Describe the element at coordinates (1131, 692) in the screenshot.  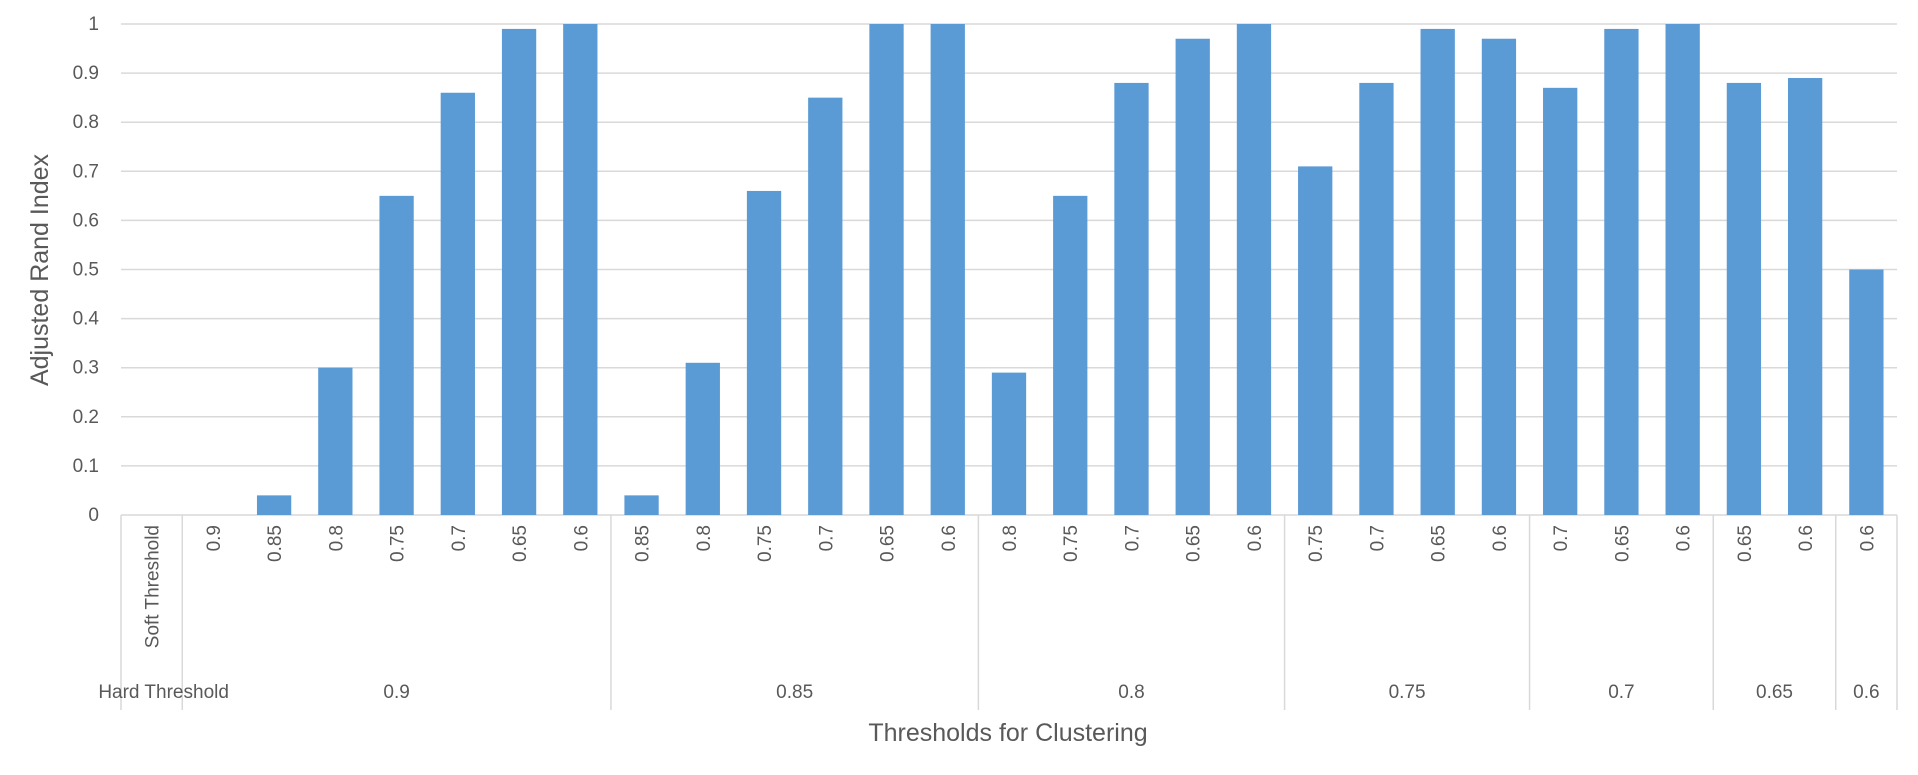
I see `hard-threshold-group-label: 0.8` at that location.